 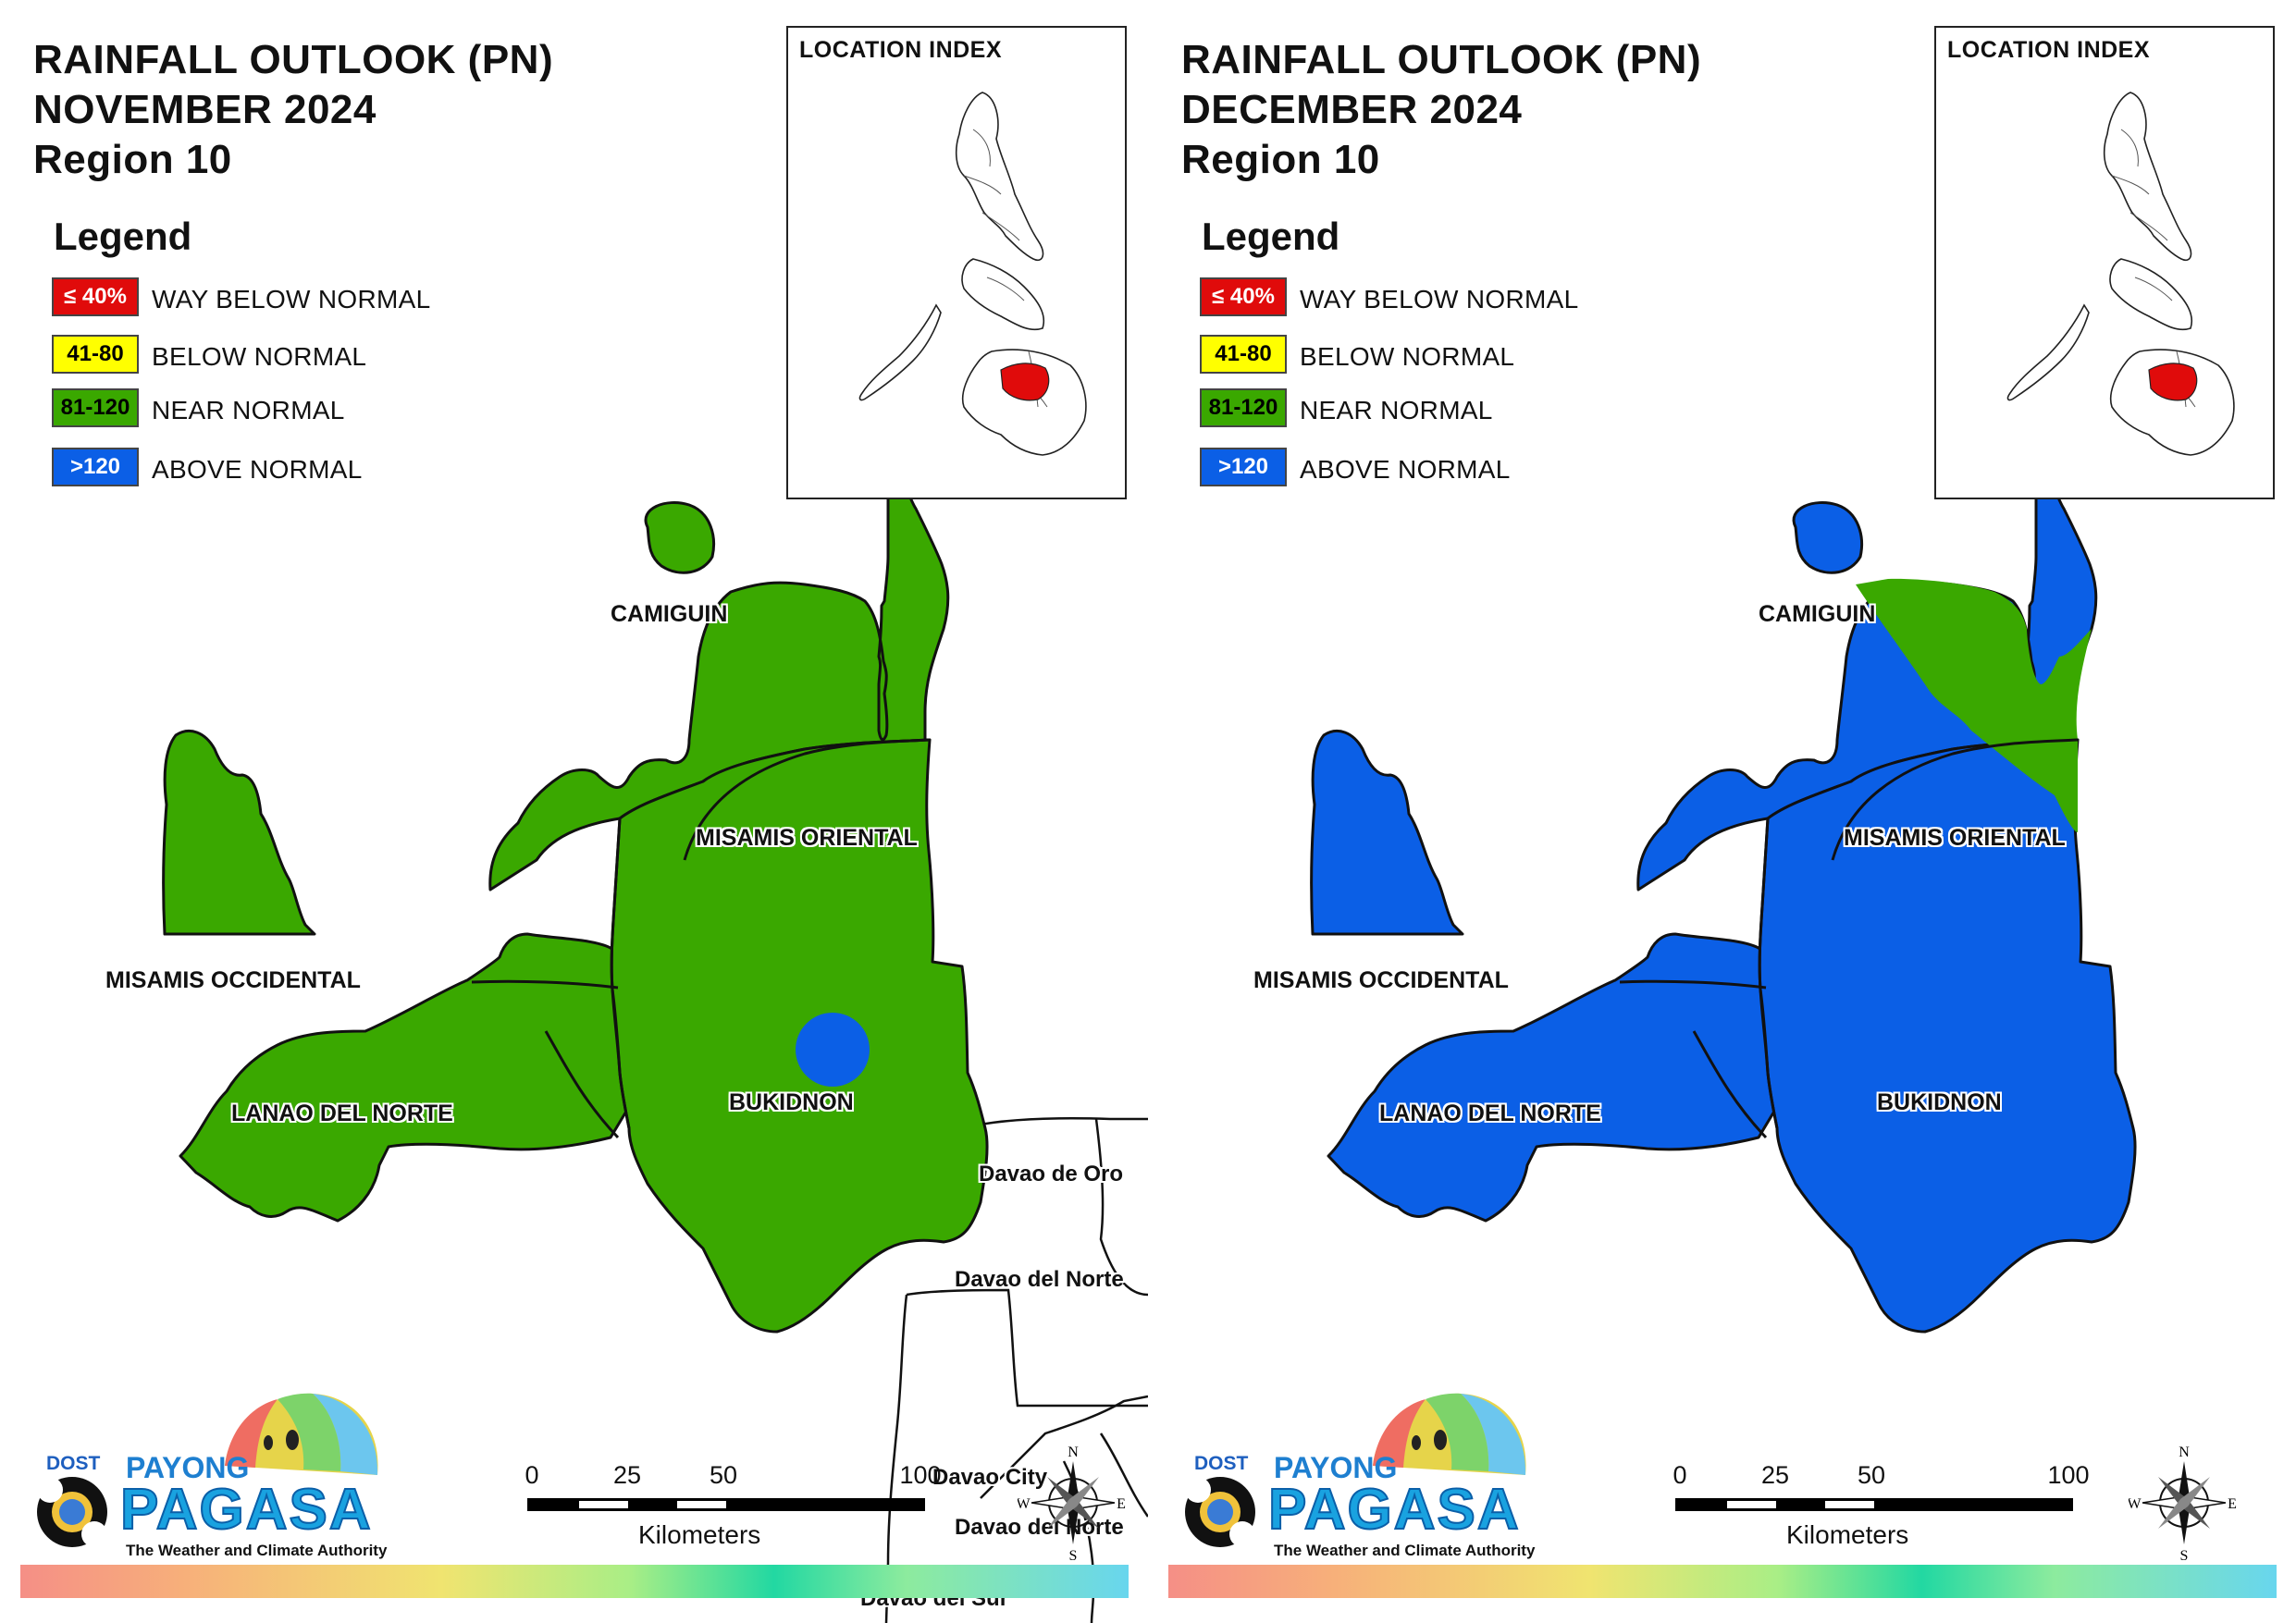 What do you see at coordinates (1051, 1174) in the screenshot?
I see `label-davao-de-oro: Davao de Oro` at bounding box center [1051, 1174].